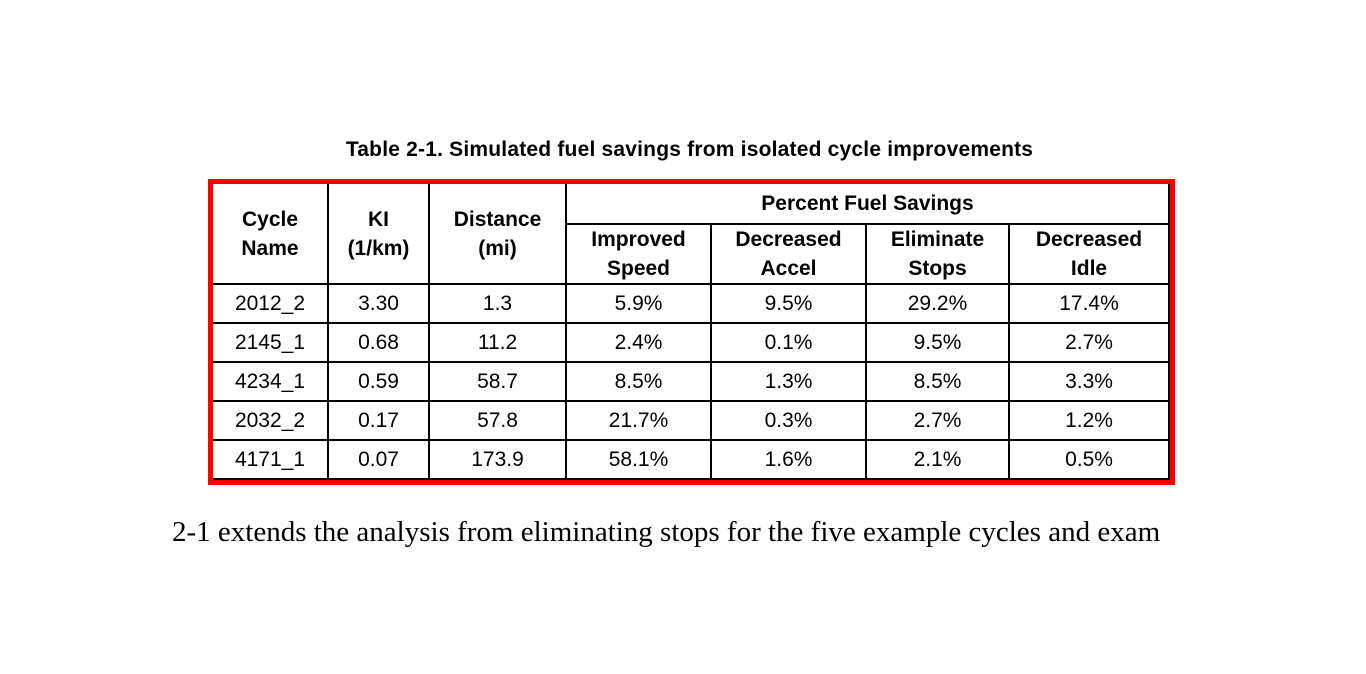  Describe the element at coordinates (1089, 381) in the screenshot. I see `cell-decreased-idle: 3.3%` at that location.